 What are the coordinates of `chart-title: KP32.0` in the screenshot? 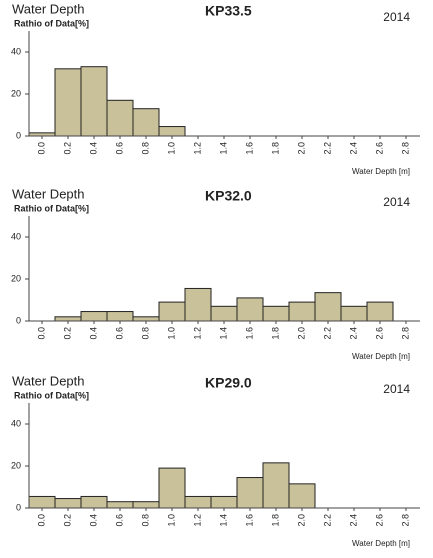 It's located at (228, 196).